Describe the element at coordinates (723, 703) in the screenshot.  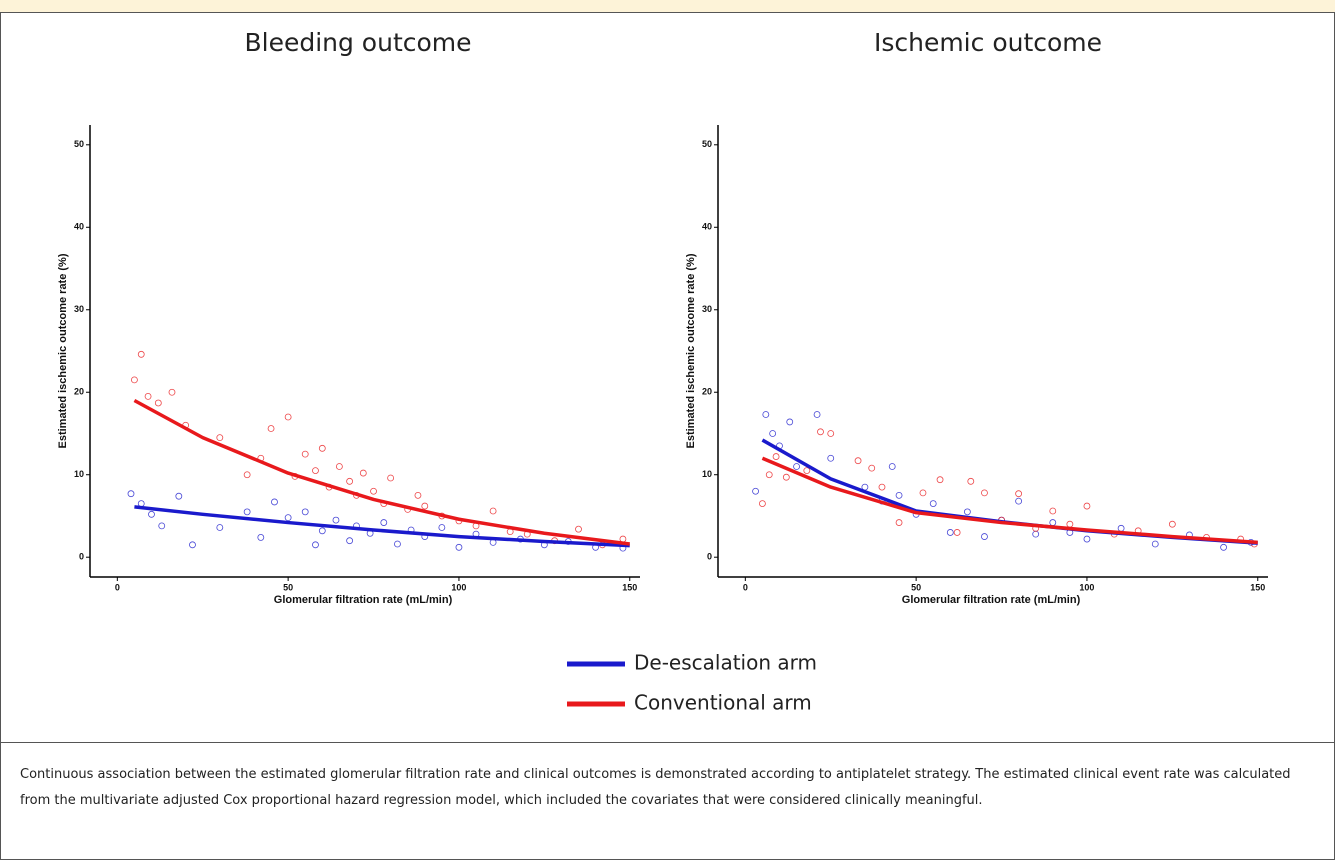
I see `legend-label: Conventional arm` at that location.